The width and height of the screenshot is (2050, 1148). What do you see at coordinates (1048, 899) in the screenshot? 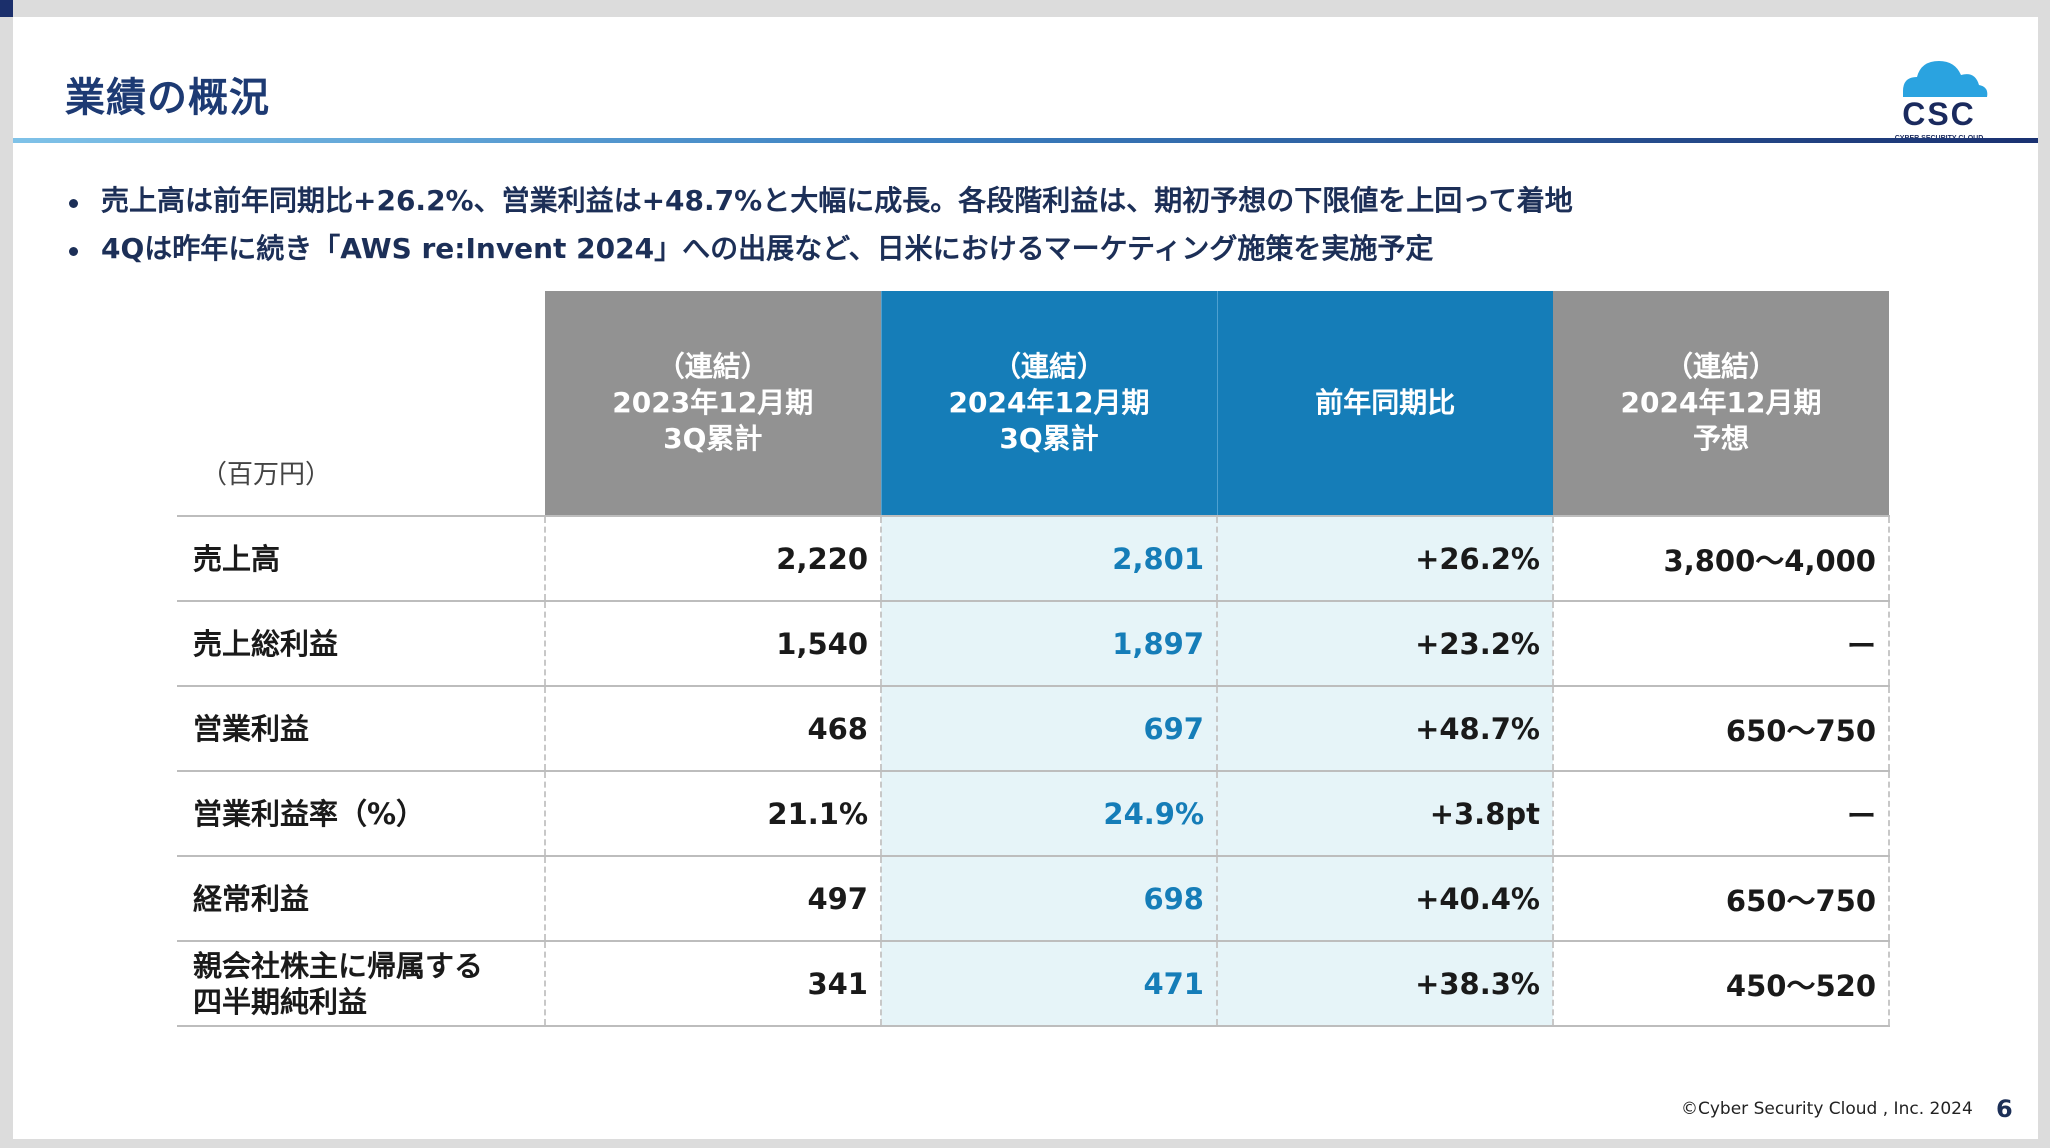
I see `current-value: 698` at bounding box center [1048, 899].